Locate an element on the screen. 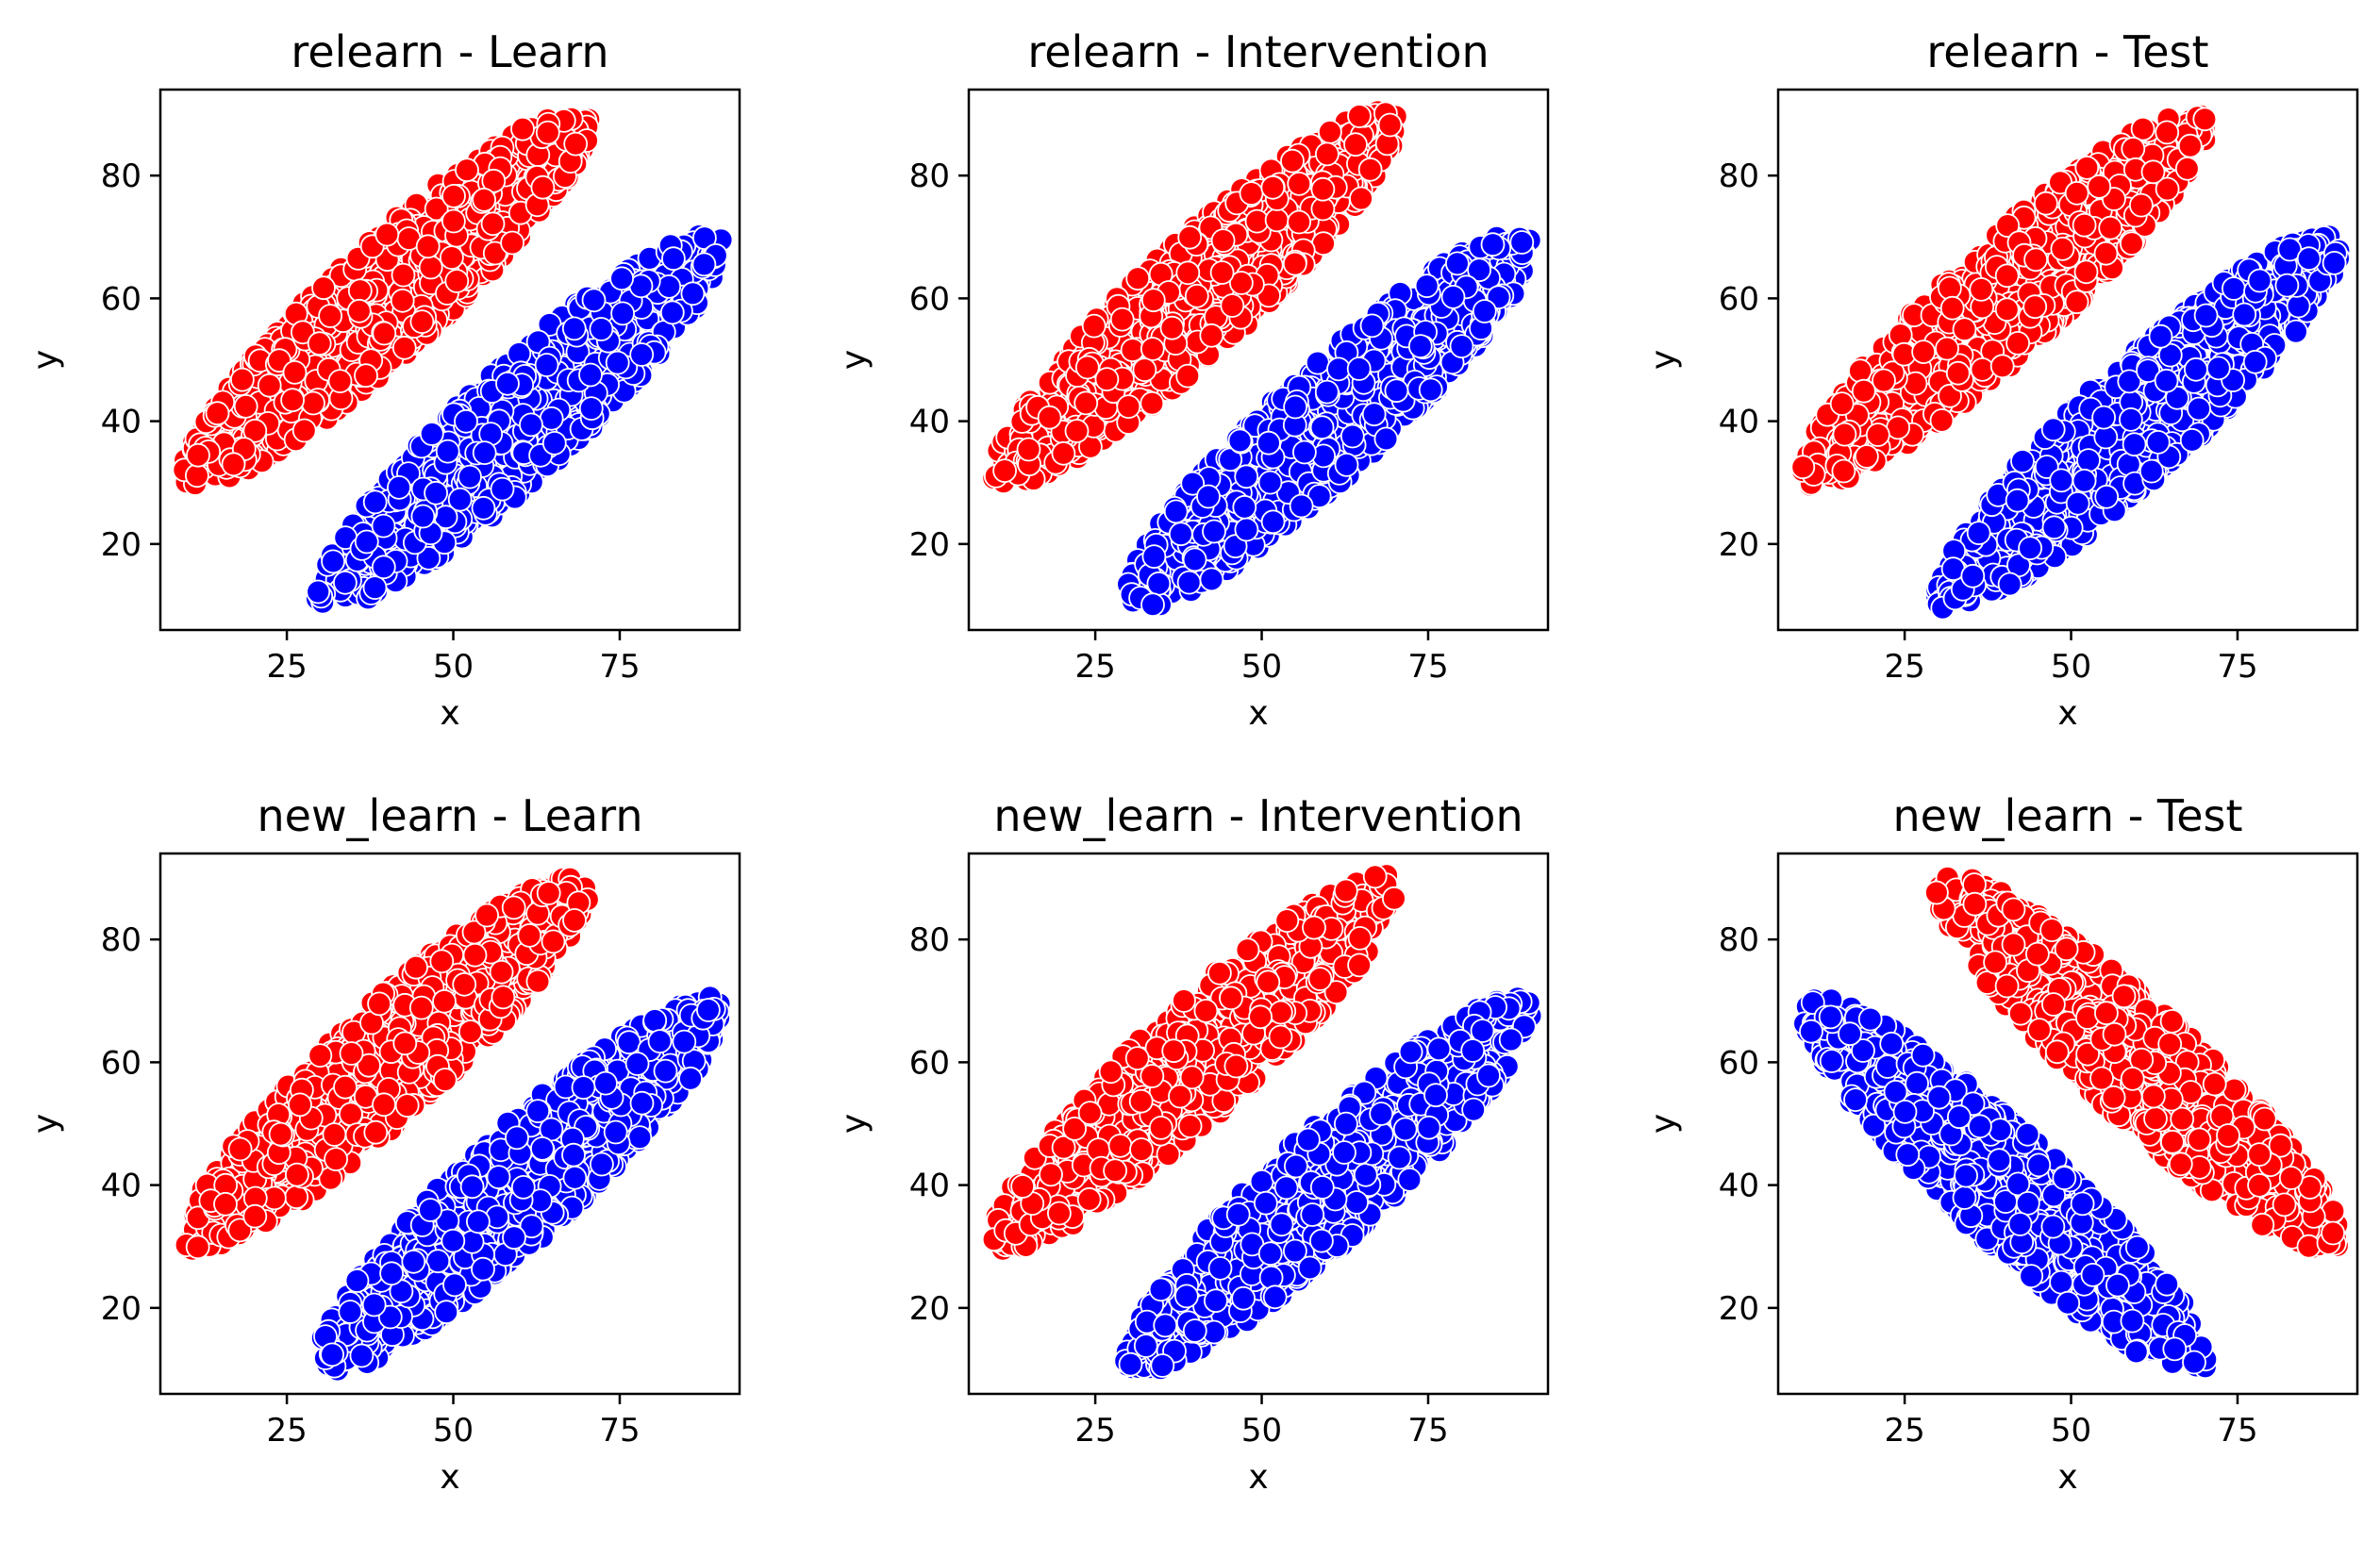 This screenshot has width=2380, height=1541. y-tick-label: 60 is located at coordinates (930, 299).